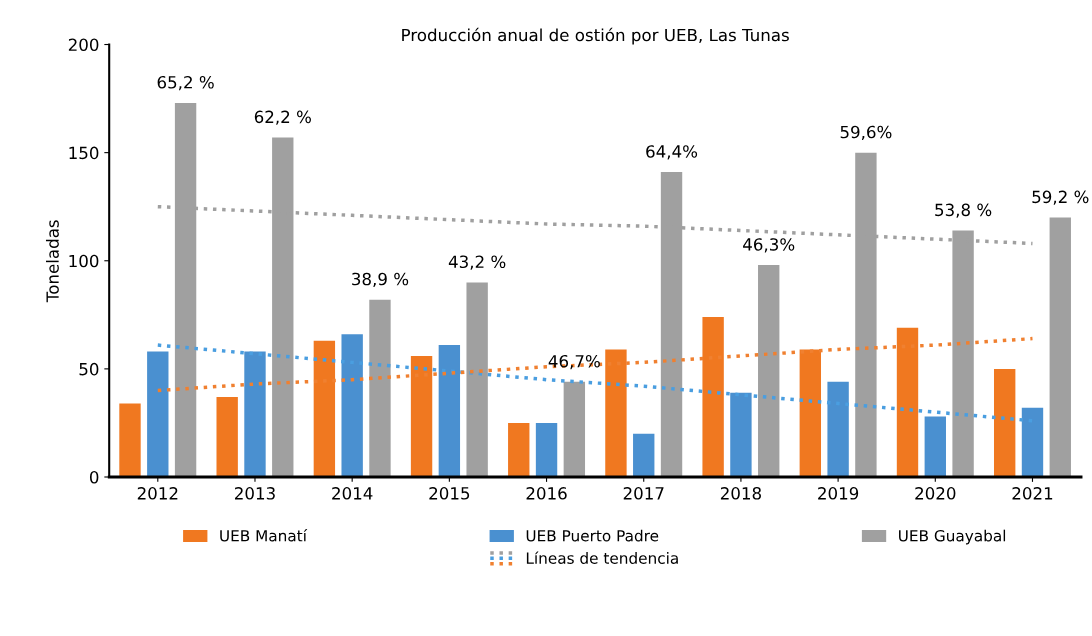 The width and height of the screenshot is (1092, 636). What do you see at coordinates (352, 493) in the screenshot?
I see `x-tick-label: 2014` at bounding box center [352, 493].